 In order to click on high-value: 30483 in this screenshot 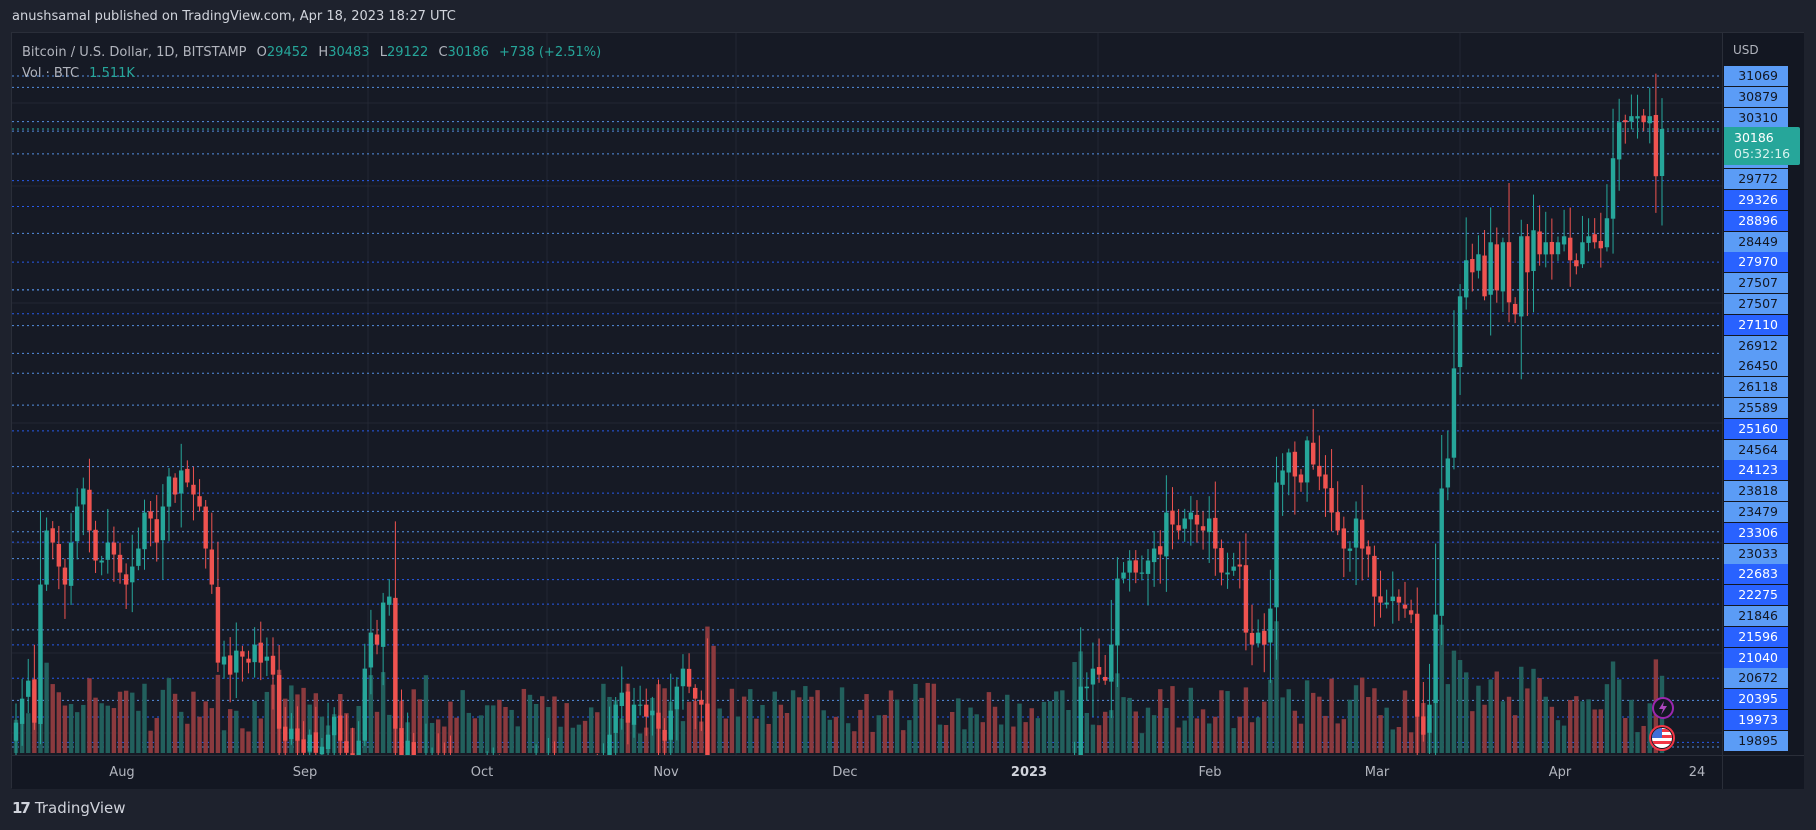, I will do `click(349, 52)`.